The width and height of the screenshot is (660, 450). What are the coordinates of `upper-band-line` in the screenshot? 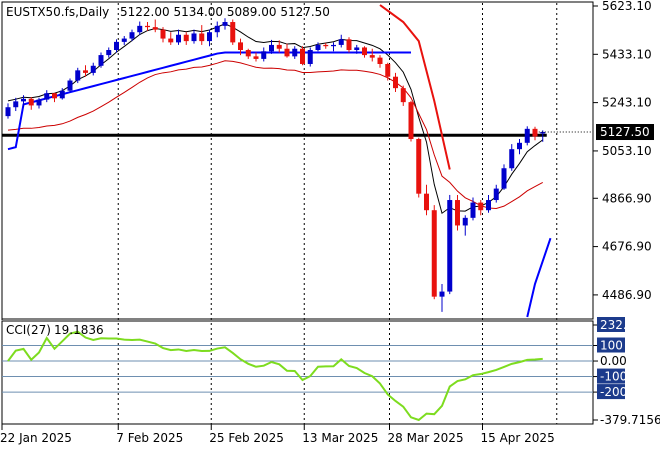 It's located at (415, 87).